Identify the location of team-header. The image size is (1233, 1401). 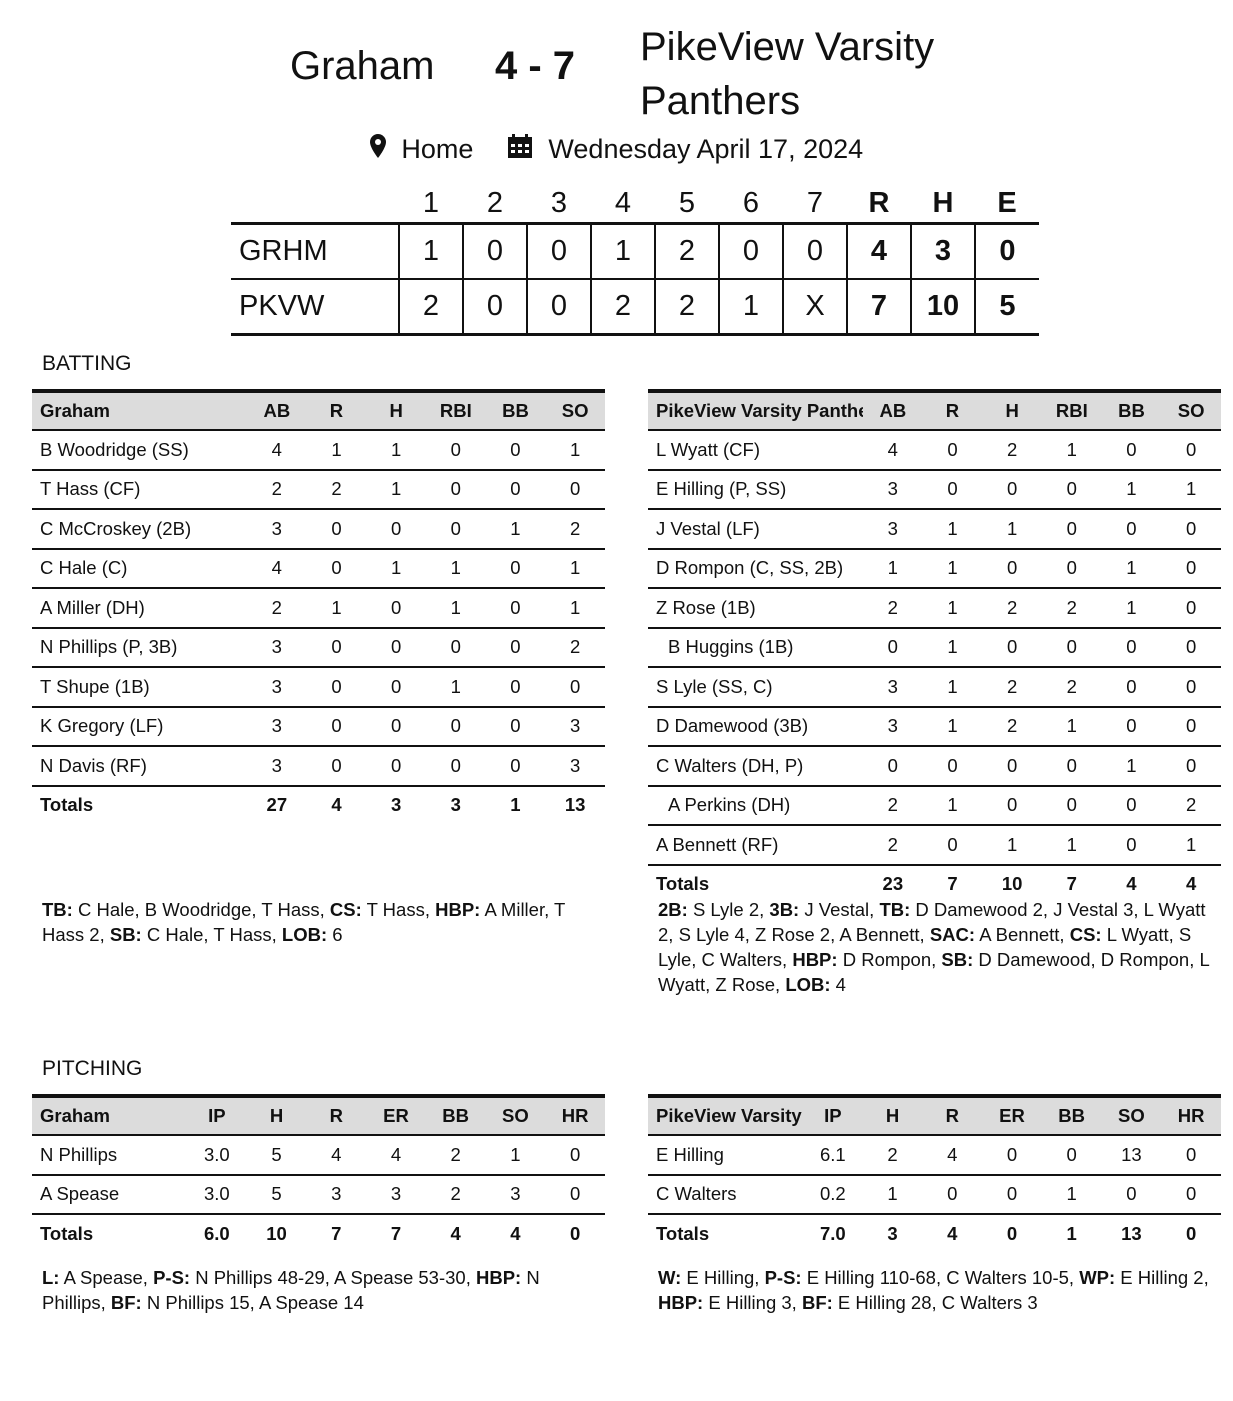
(315, 204).